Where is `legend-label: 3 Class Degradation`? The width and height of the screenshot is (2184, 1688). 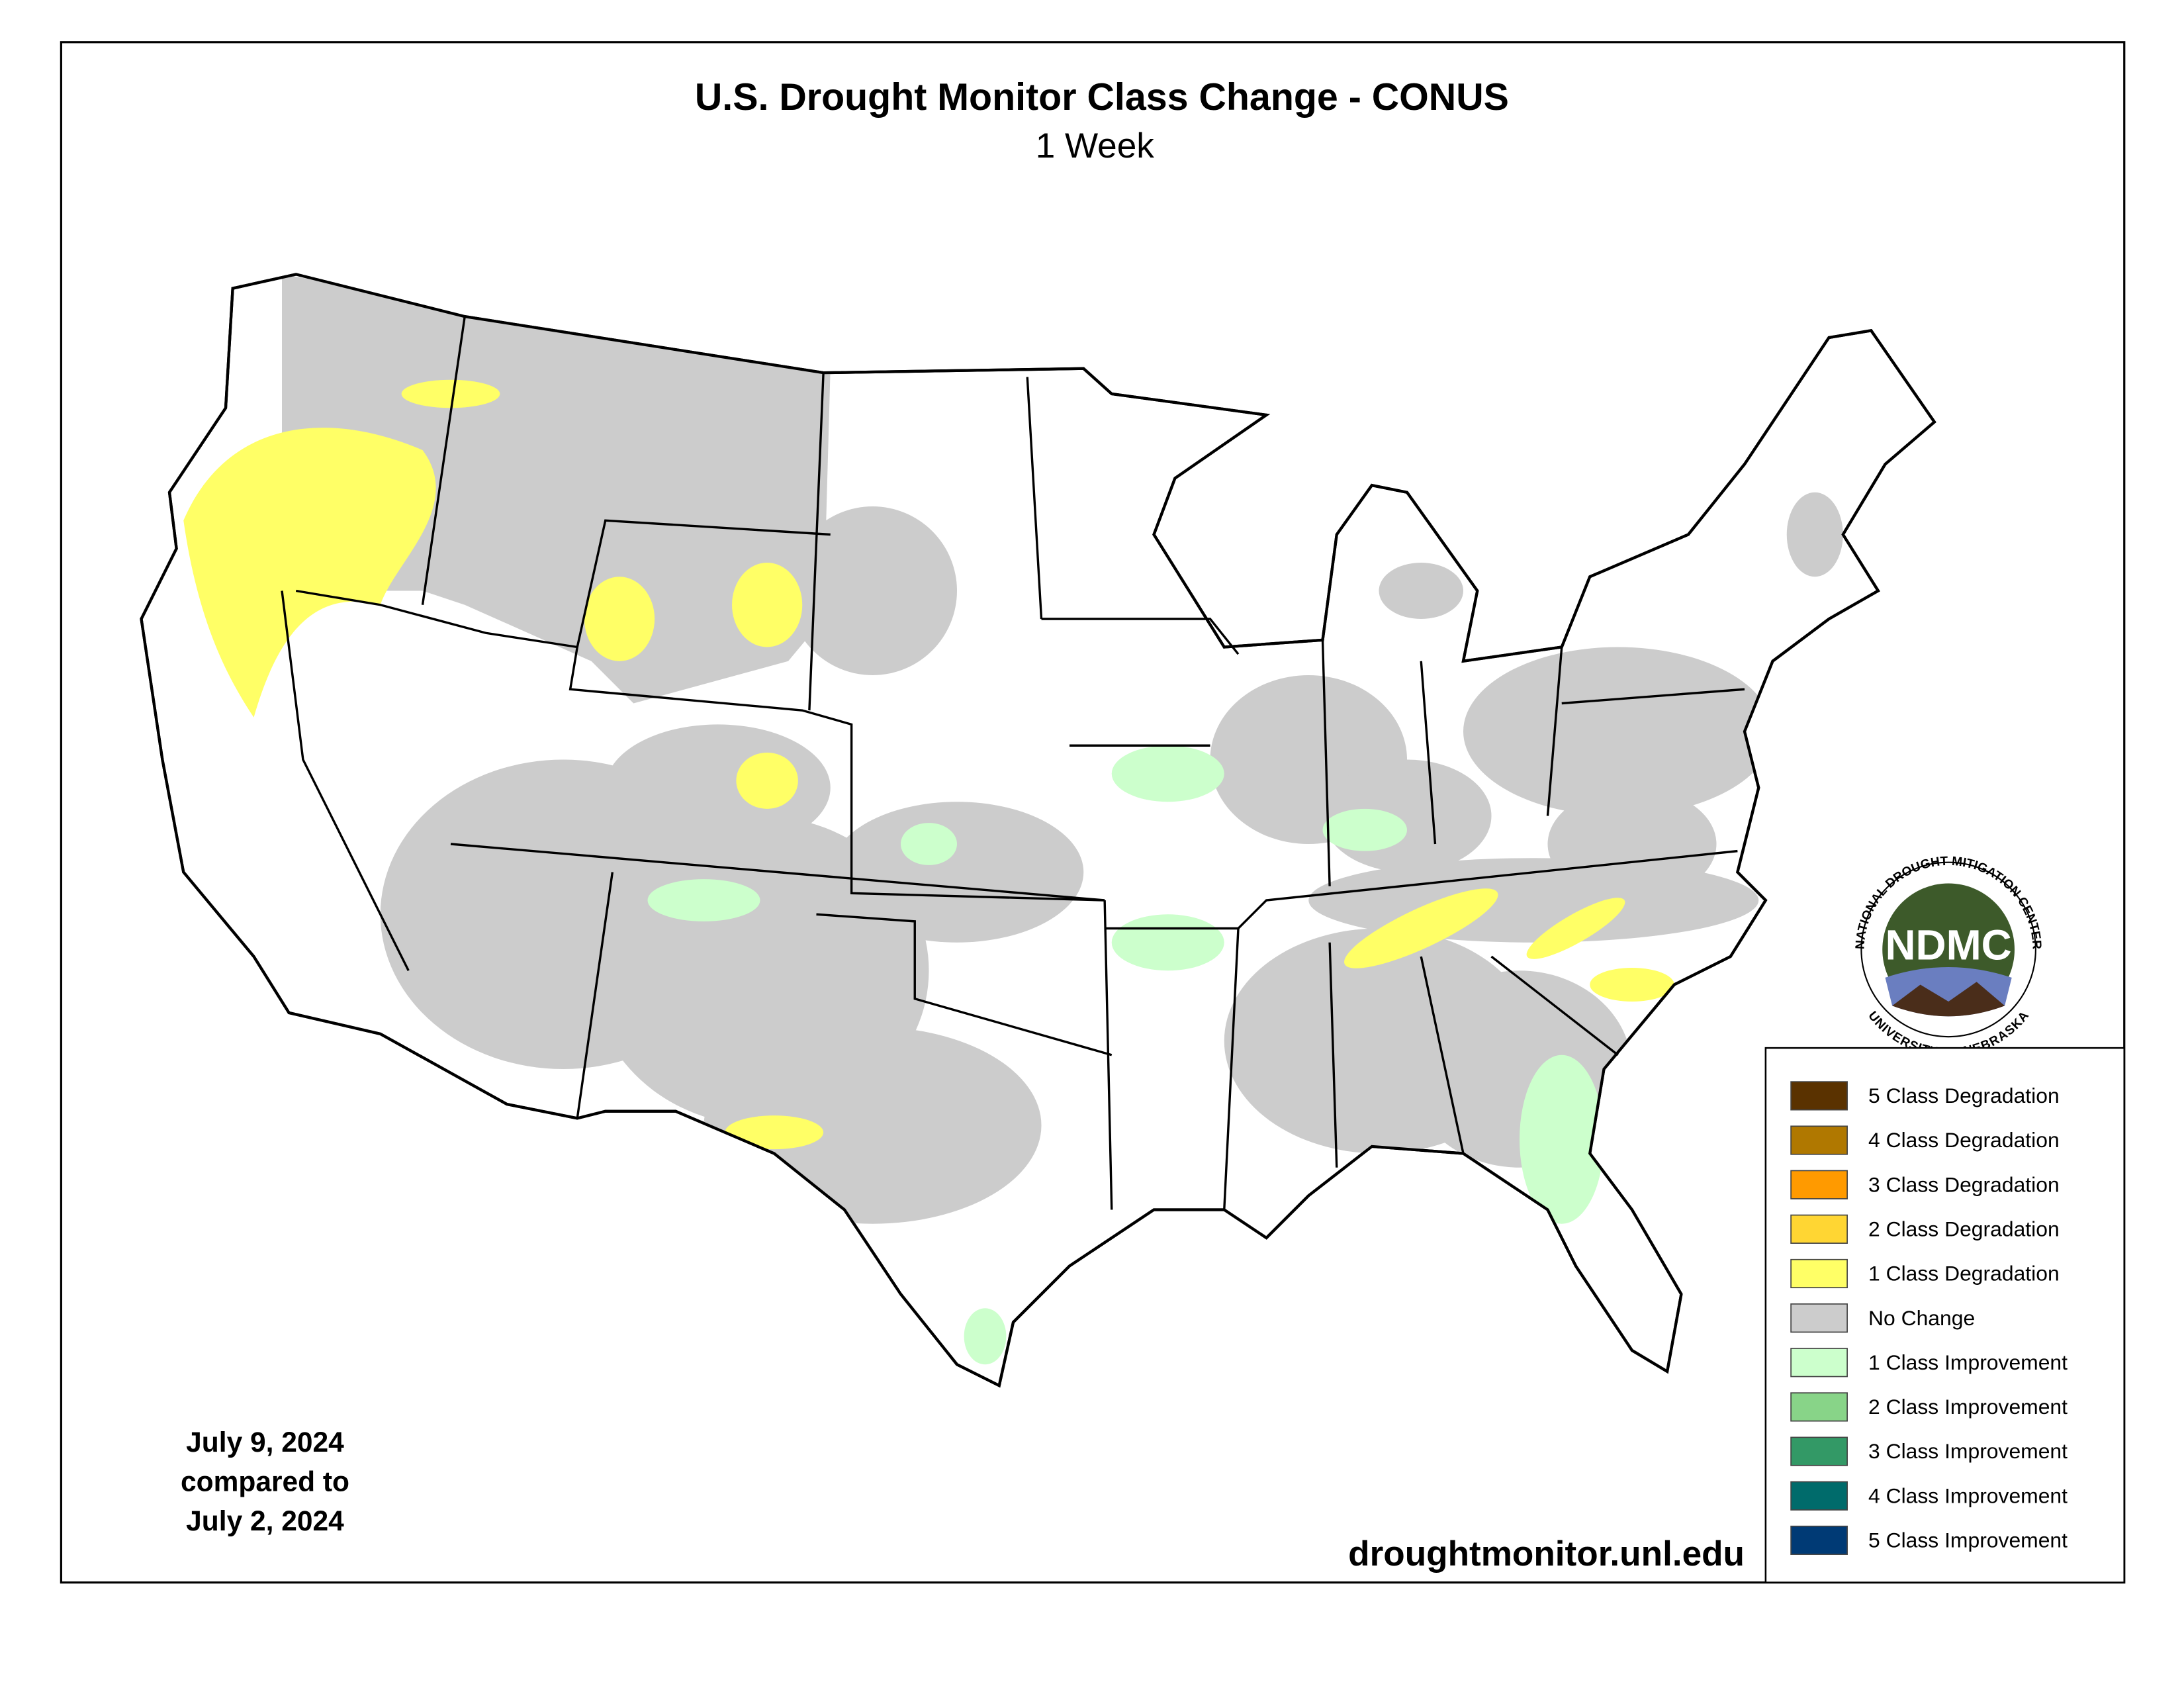 legend-label: 3 Class Degradation is located at coordinates (1964, 1184).